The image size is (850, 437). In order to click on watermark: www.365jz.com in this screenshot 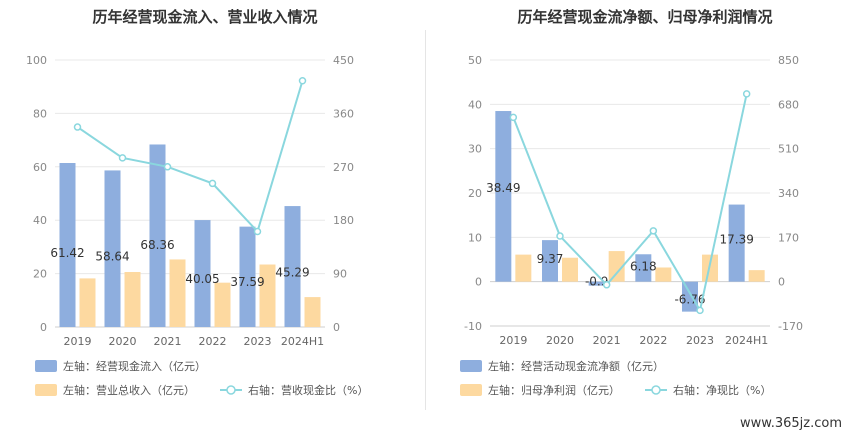, I will do `click(791, 423)`.